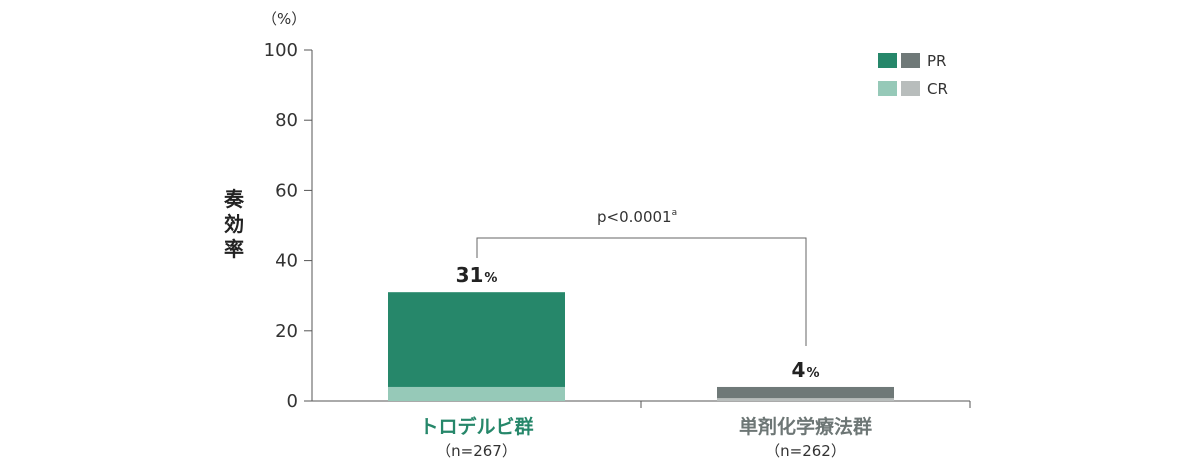 This screenshot has height=468, width=1200. I want to click on value-label: 4%, so click(806, 370).